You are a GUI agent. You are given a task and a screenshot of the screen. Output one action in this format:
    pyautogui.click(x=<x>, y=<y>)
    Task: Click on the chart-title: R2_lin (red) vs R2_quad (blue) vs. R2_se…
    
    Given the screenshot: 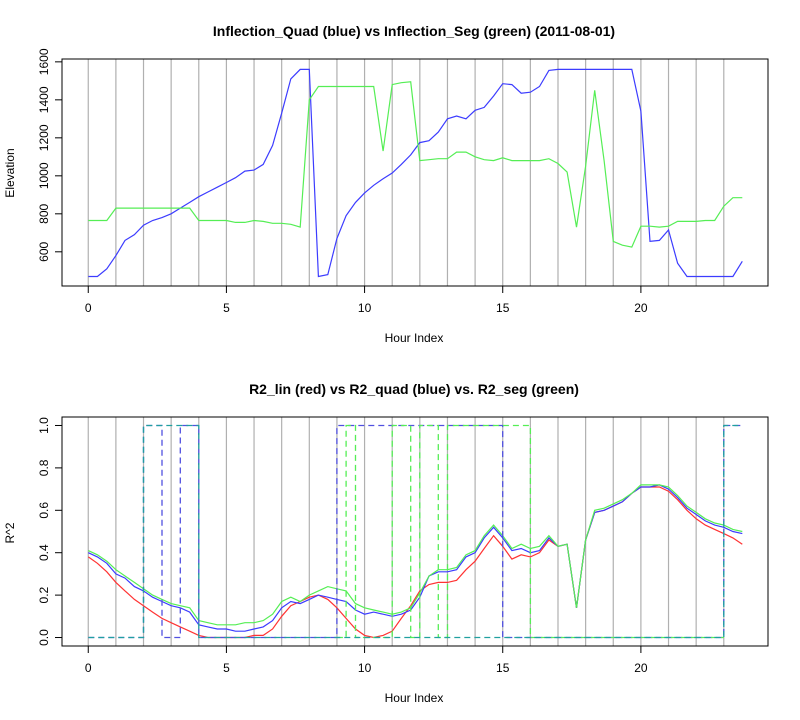 What is the action you would take?
    pyautogui.click(x=414, y=389)
    